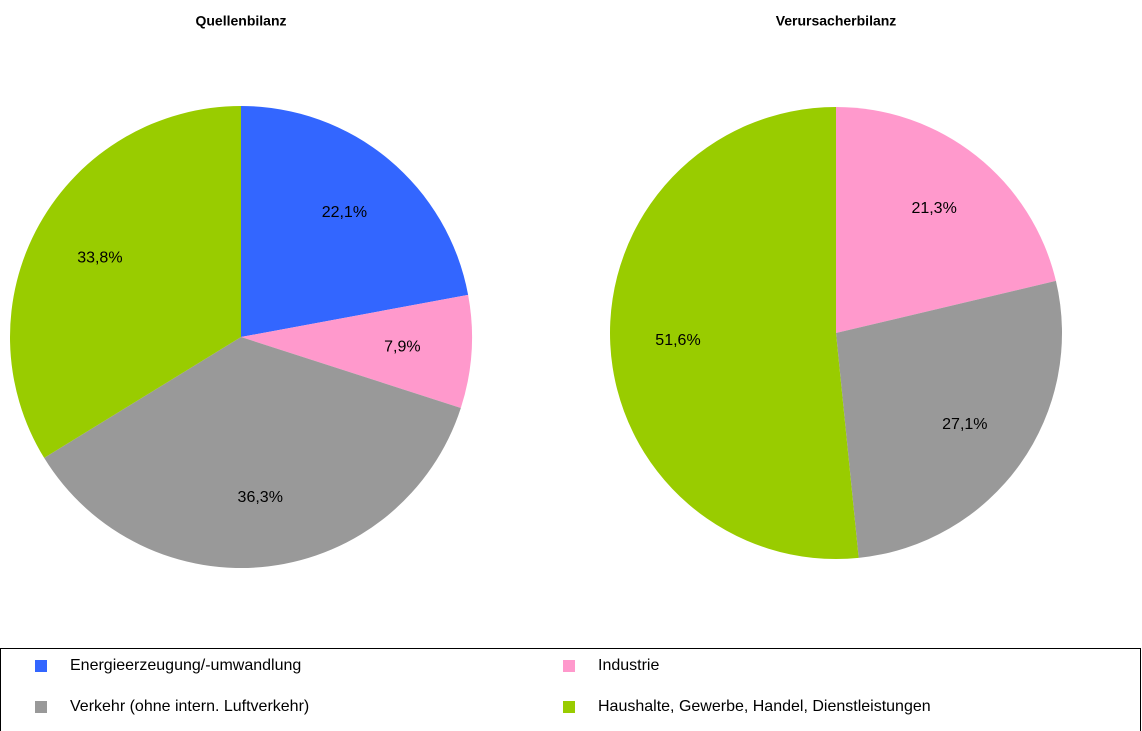  I want to click on data-label: 36,3%, so click(260, 497).